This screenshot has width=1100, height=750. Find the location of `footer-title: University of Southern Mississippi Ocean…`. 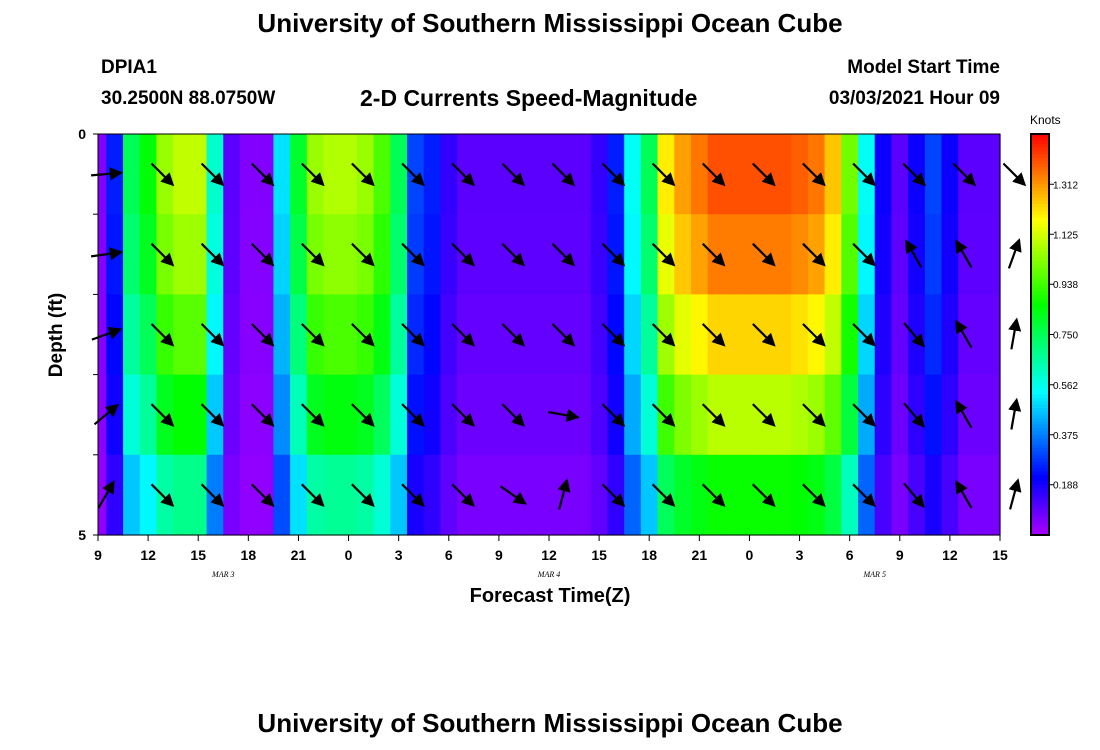

footer-title: University of Southern Mississippi Ocean… is located at coordinates (550, 723).